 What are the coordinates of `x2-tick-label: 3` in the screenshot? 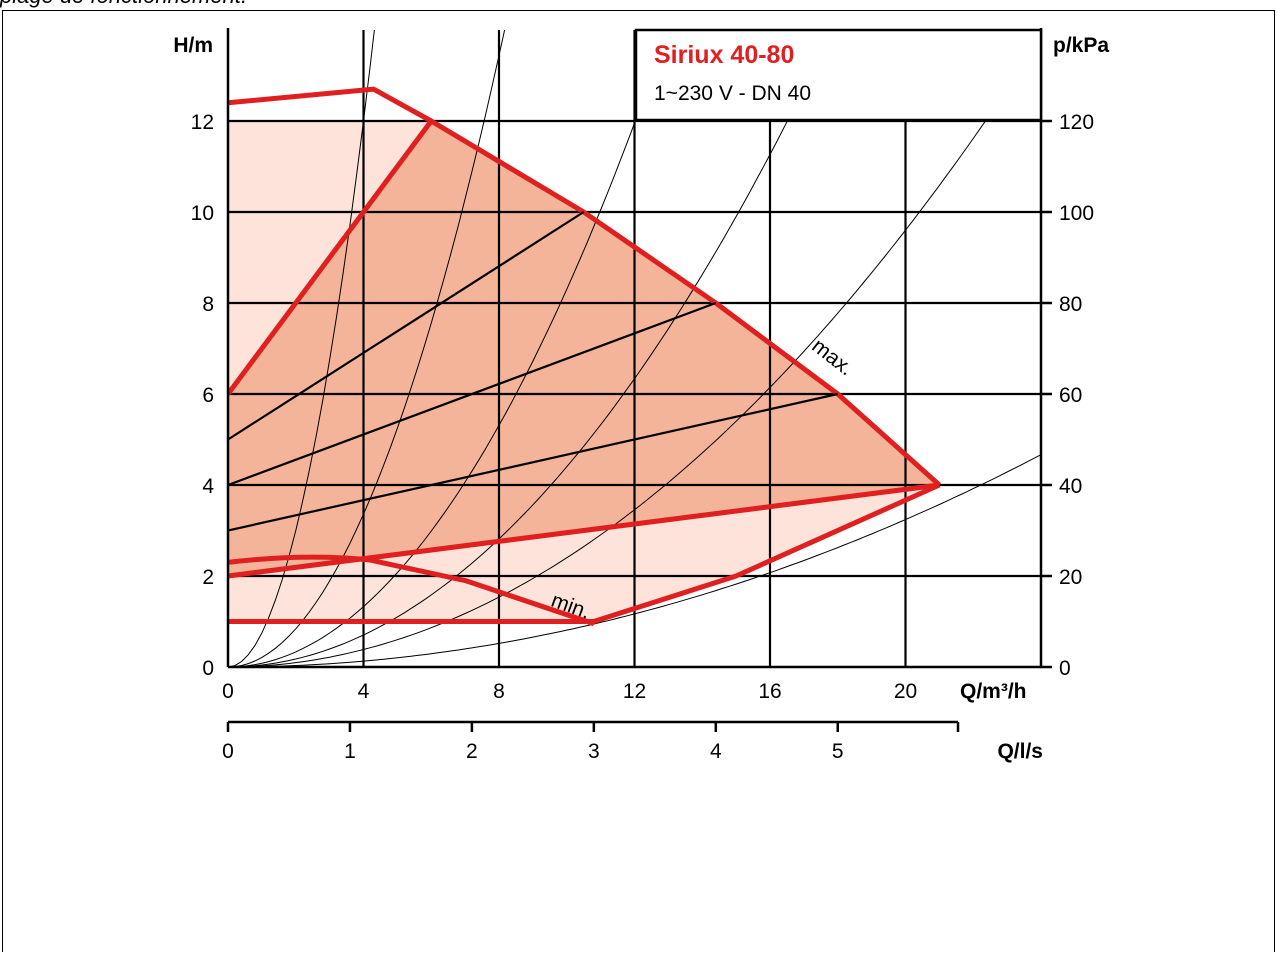 It's located at (594, 751).